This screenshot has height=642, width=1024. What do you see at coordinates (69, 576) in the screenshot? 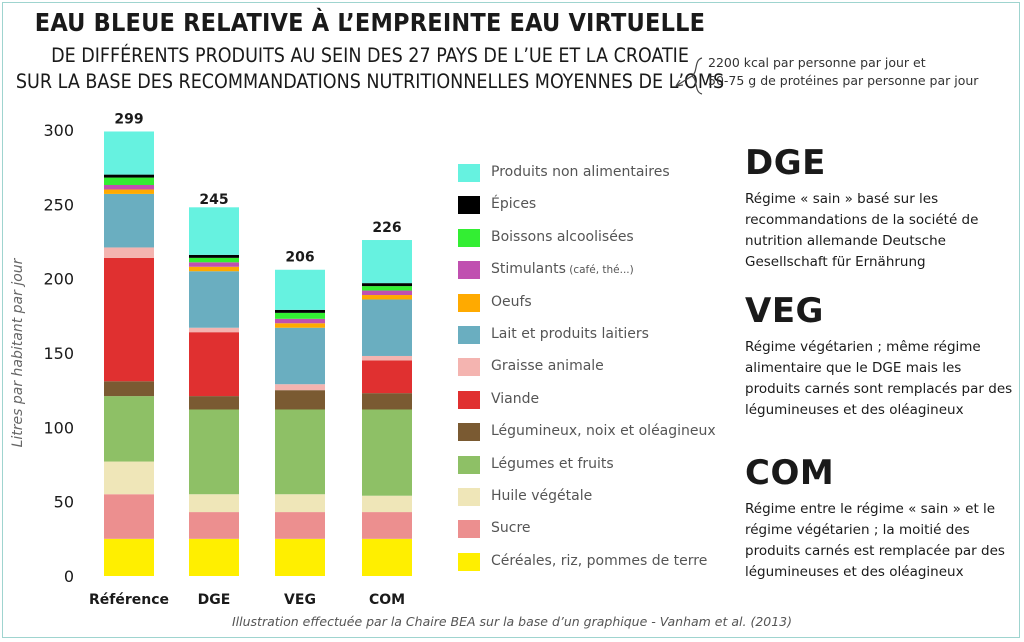
I see `y-tick-label: 0` at bounding box center [69, 576].